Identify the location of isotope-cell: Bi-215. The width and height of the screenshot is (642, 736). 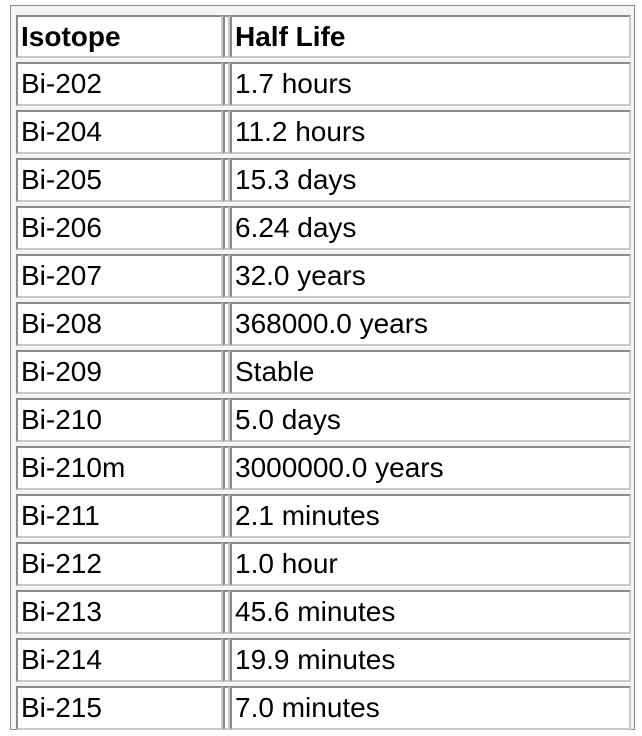
(119, 708).